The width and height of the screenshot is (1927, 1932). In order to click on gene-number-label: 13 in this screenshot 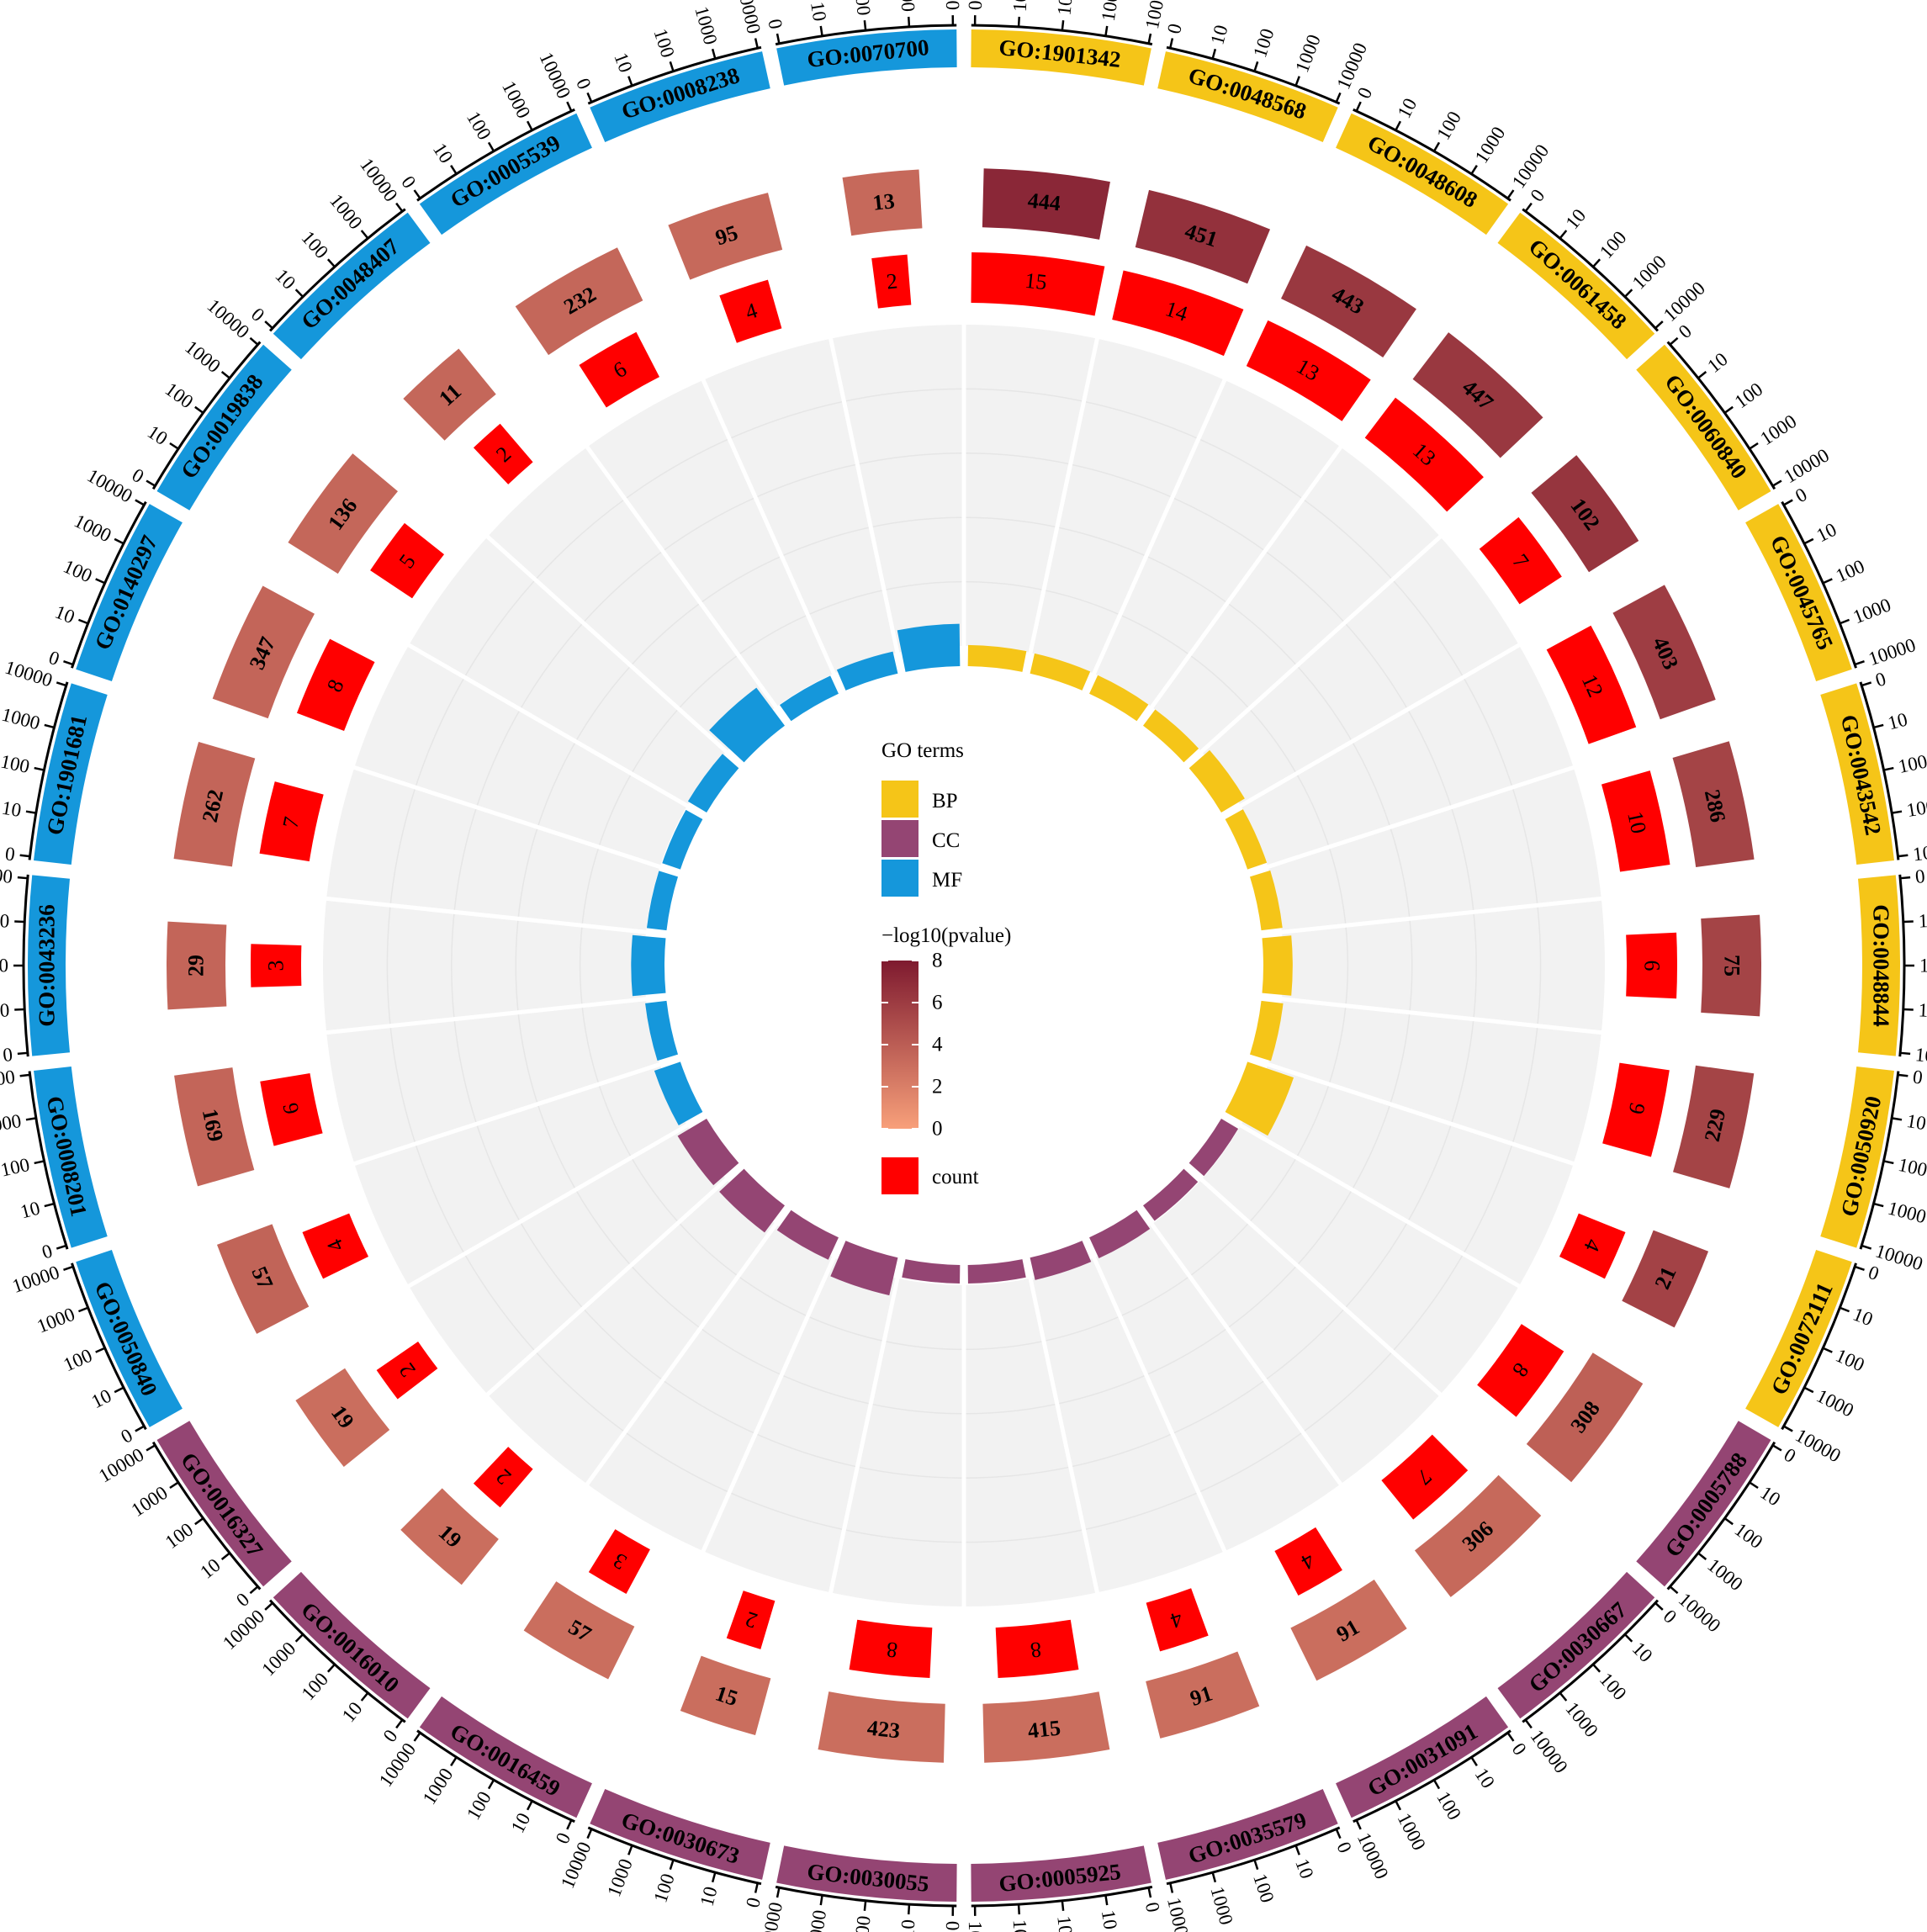, I will do `click(883, 202)`.